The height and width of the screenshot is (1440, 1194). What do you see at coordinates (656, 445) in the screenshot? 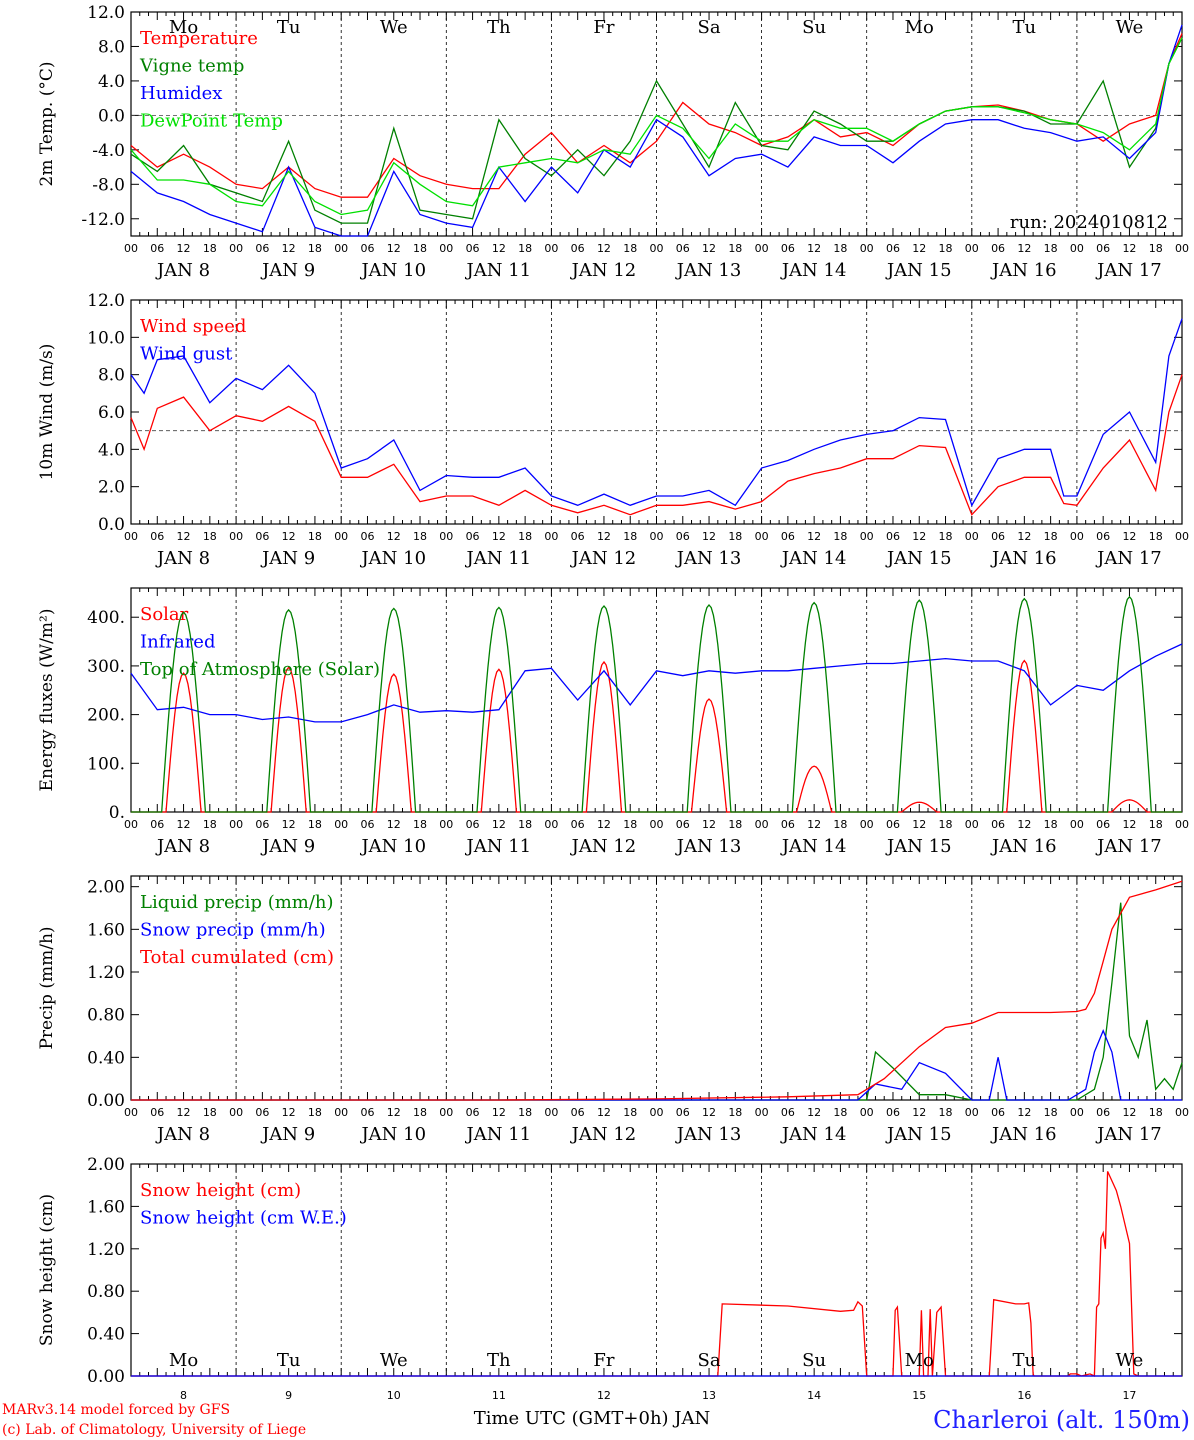
I see `series-line-wind-speed` at bounding box center [656, 445].